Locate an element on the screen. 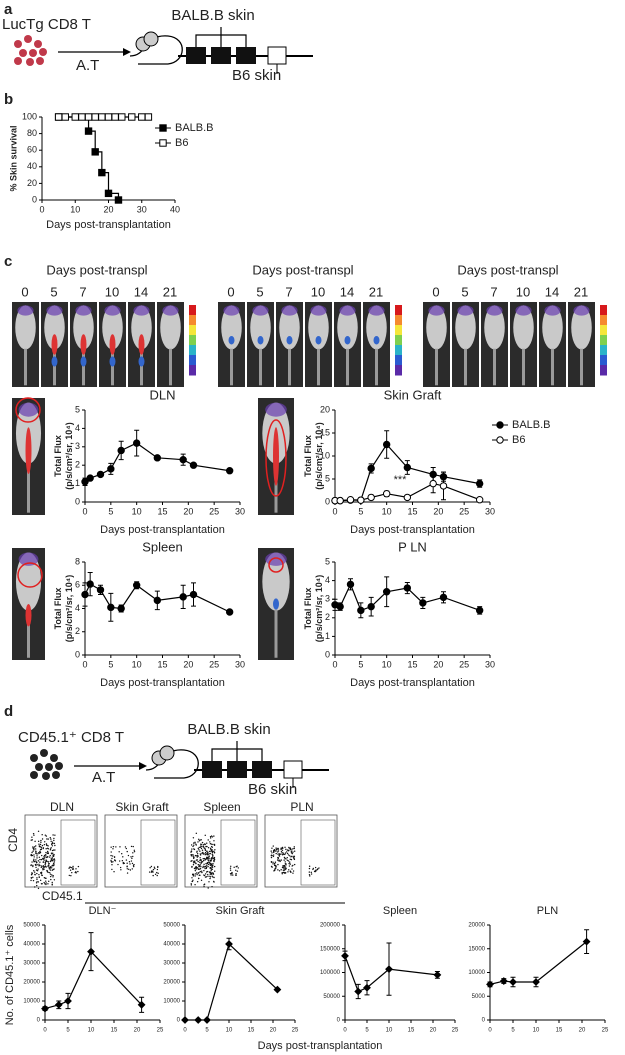 This screenshot has height=1055, width=625. x-tick-label: 30 is located at coordinates (490, 664).